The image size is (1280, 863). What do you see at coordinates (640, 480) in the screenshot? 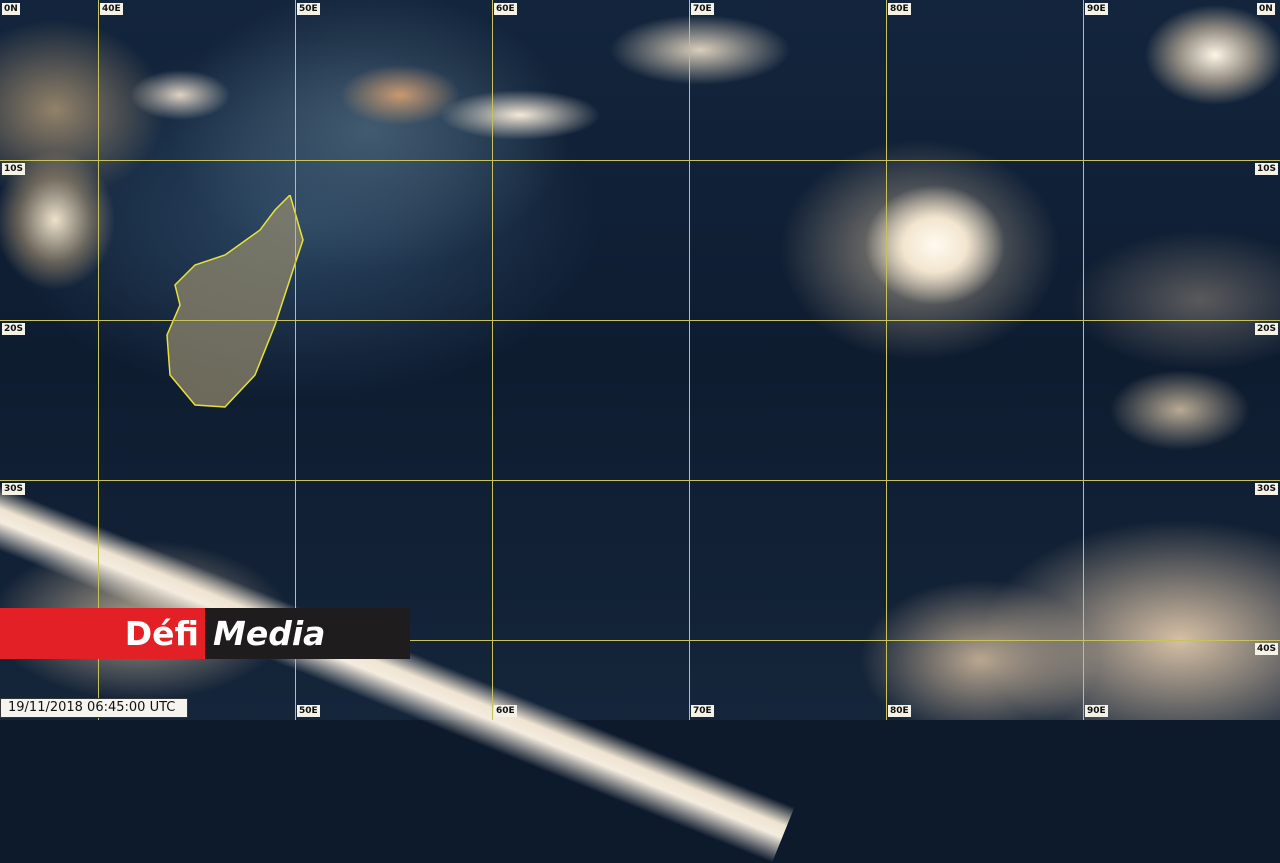
I see `parallel-30s` at bounding box center [640, 480].